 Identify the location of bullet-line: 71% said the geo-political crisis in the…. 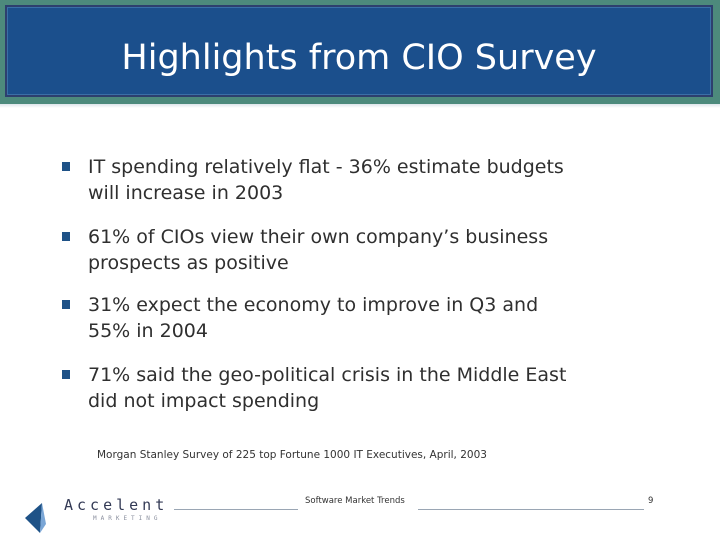
(327, 375).